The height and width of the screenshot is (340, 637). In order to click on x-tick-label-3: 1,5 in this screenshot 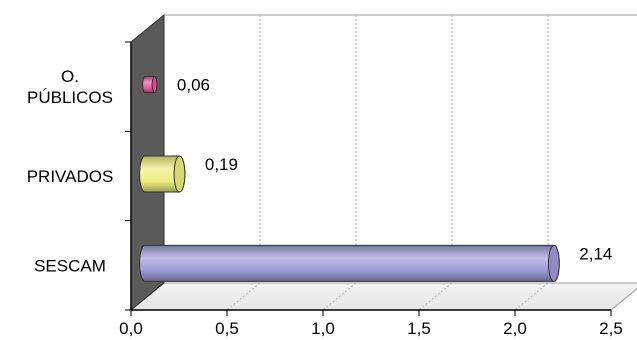, I will do `click(419, 328)`.